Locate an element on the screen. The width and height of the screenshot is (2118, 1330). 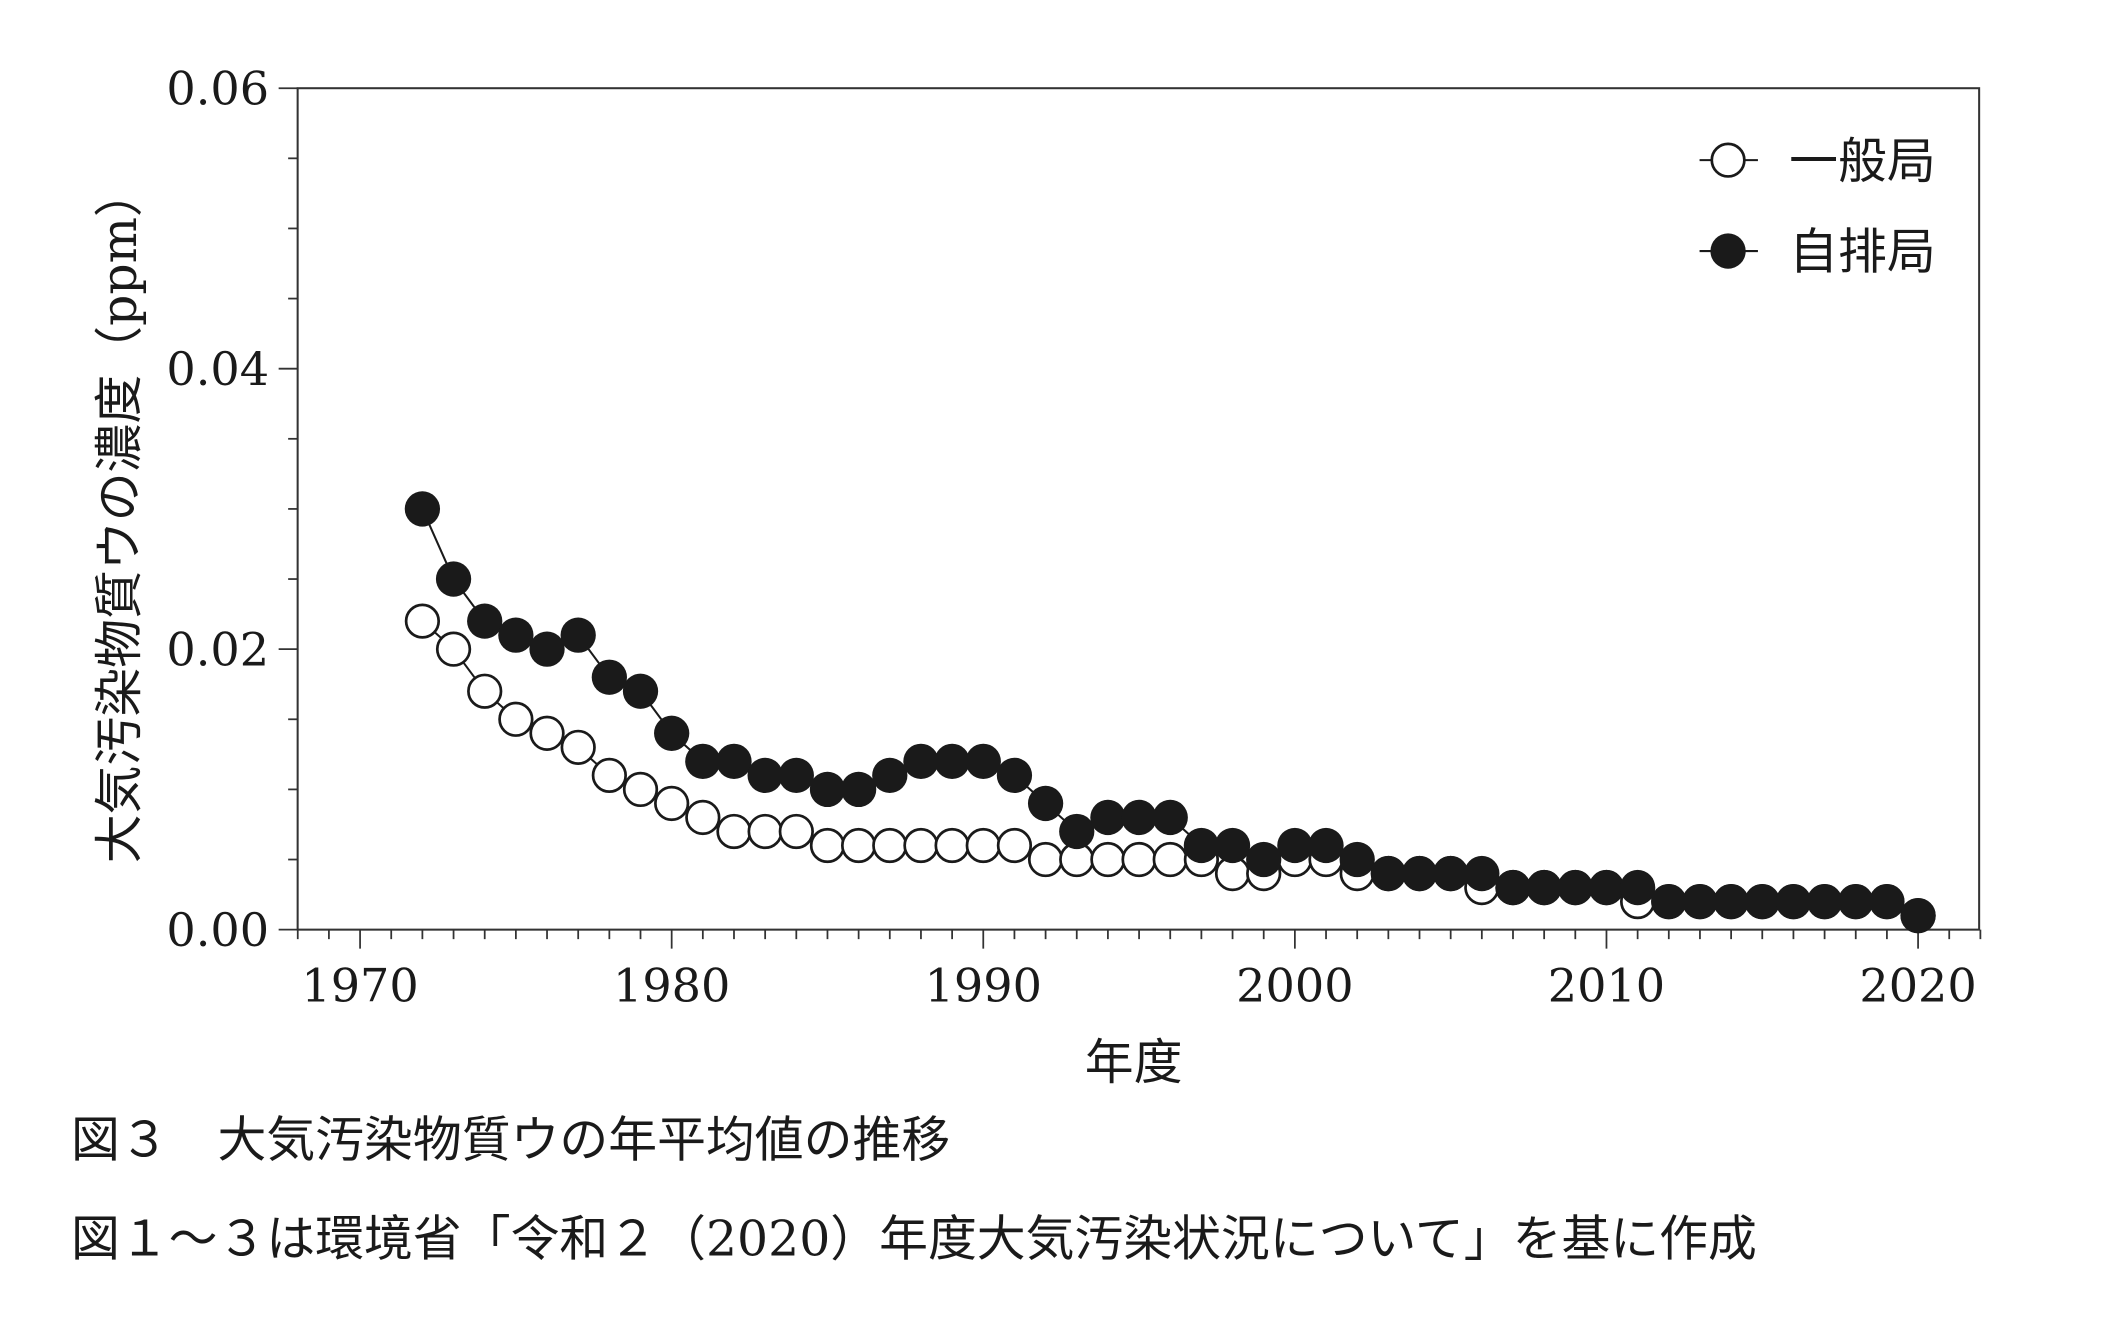
figure-caption: 図３ 大気汚染物質ウの年平均値の推移 is located at coordinates (510, 1139).